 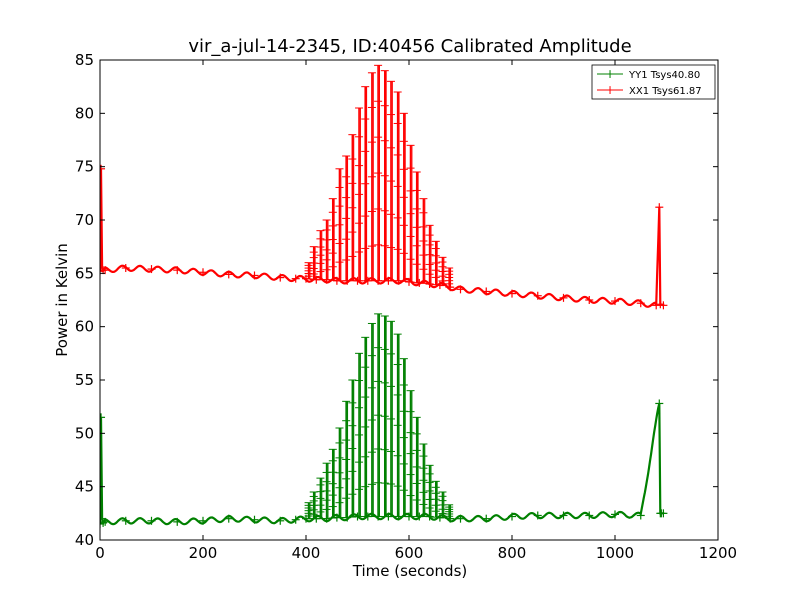 What do you see at coordinates (84, 273) in the screenshot?
I see `y-tick-label: 65` at bounding box center [84, 273].